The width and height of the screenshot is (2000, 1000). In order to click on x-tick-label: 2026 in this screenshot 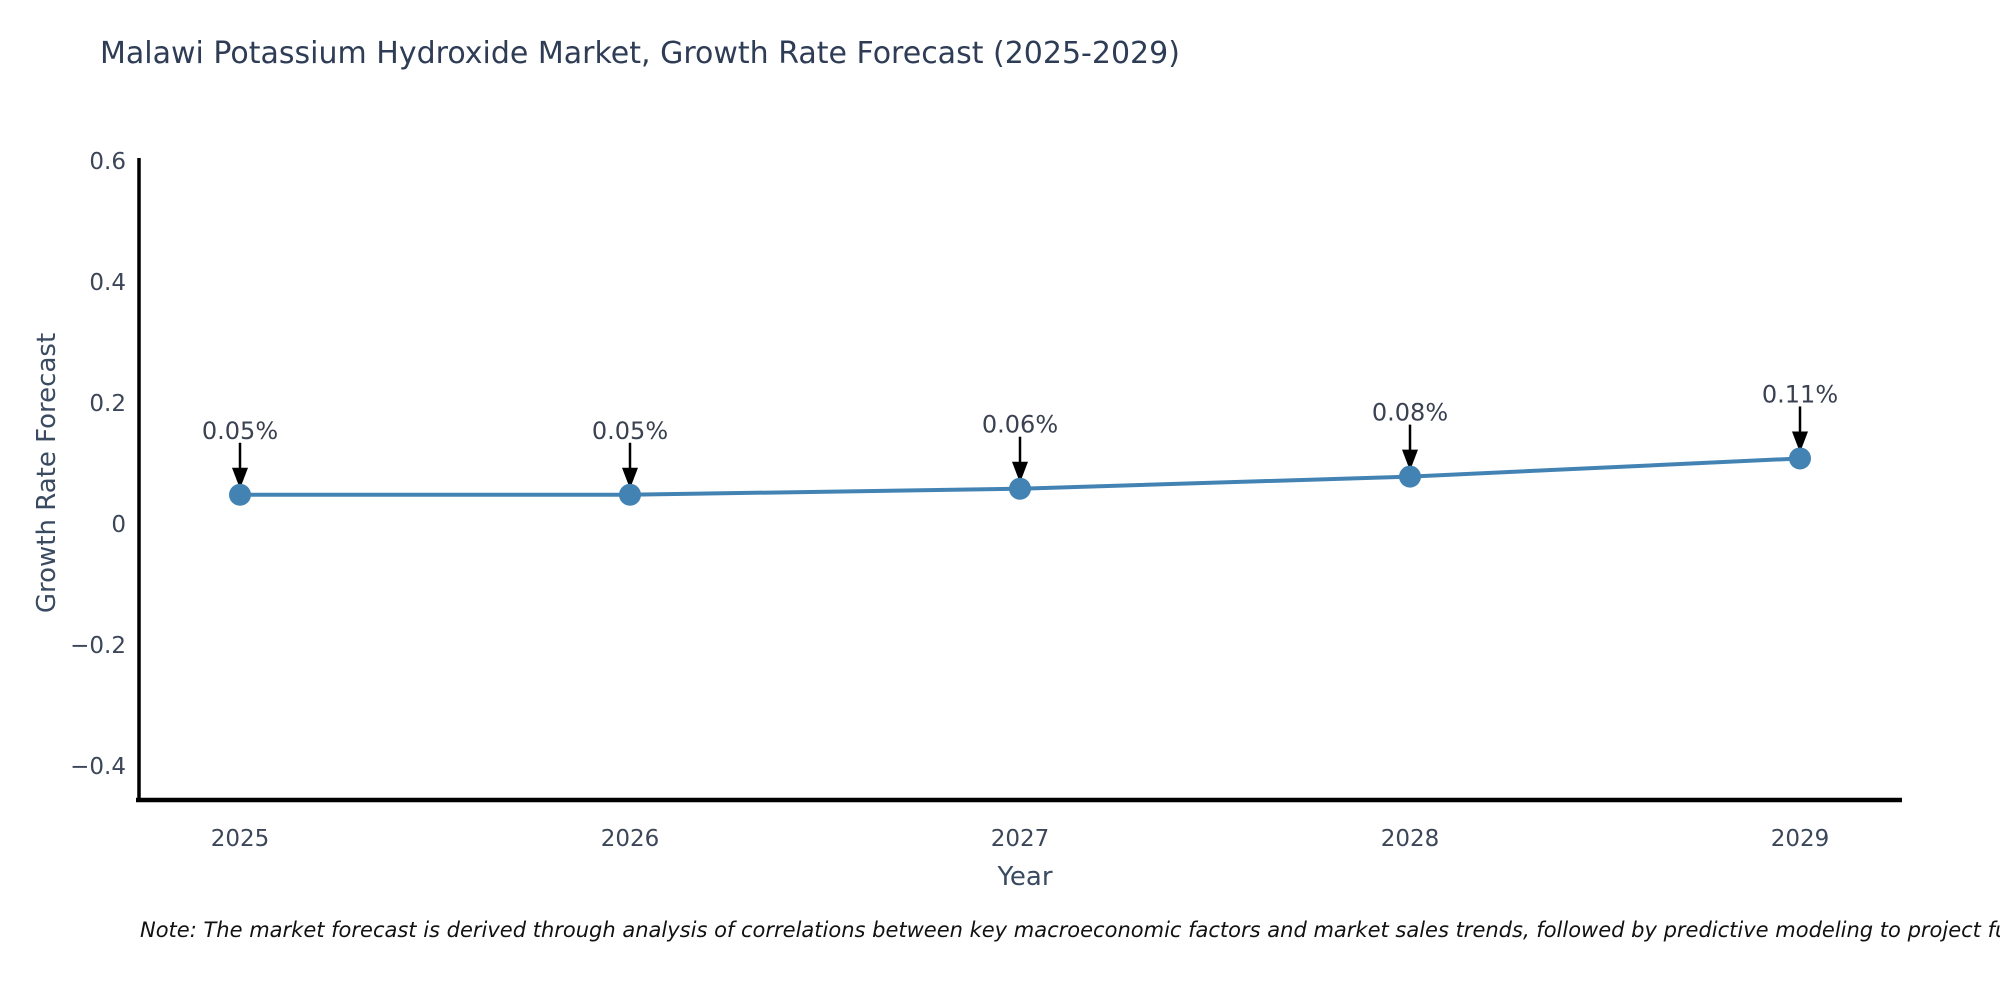, I will do `click(630, 839)`.